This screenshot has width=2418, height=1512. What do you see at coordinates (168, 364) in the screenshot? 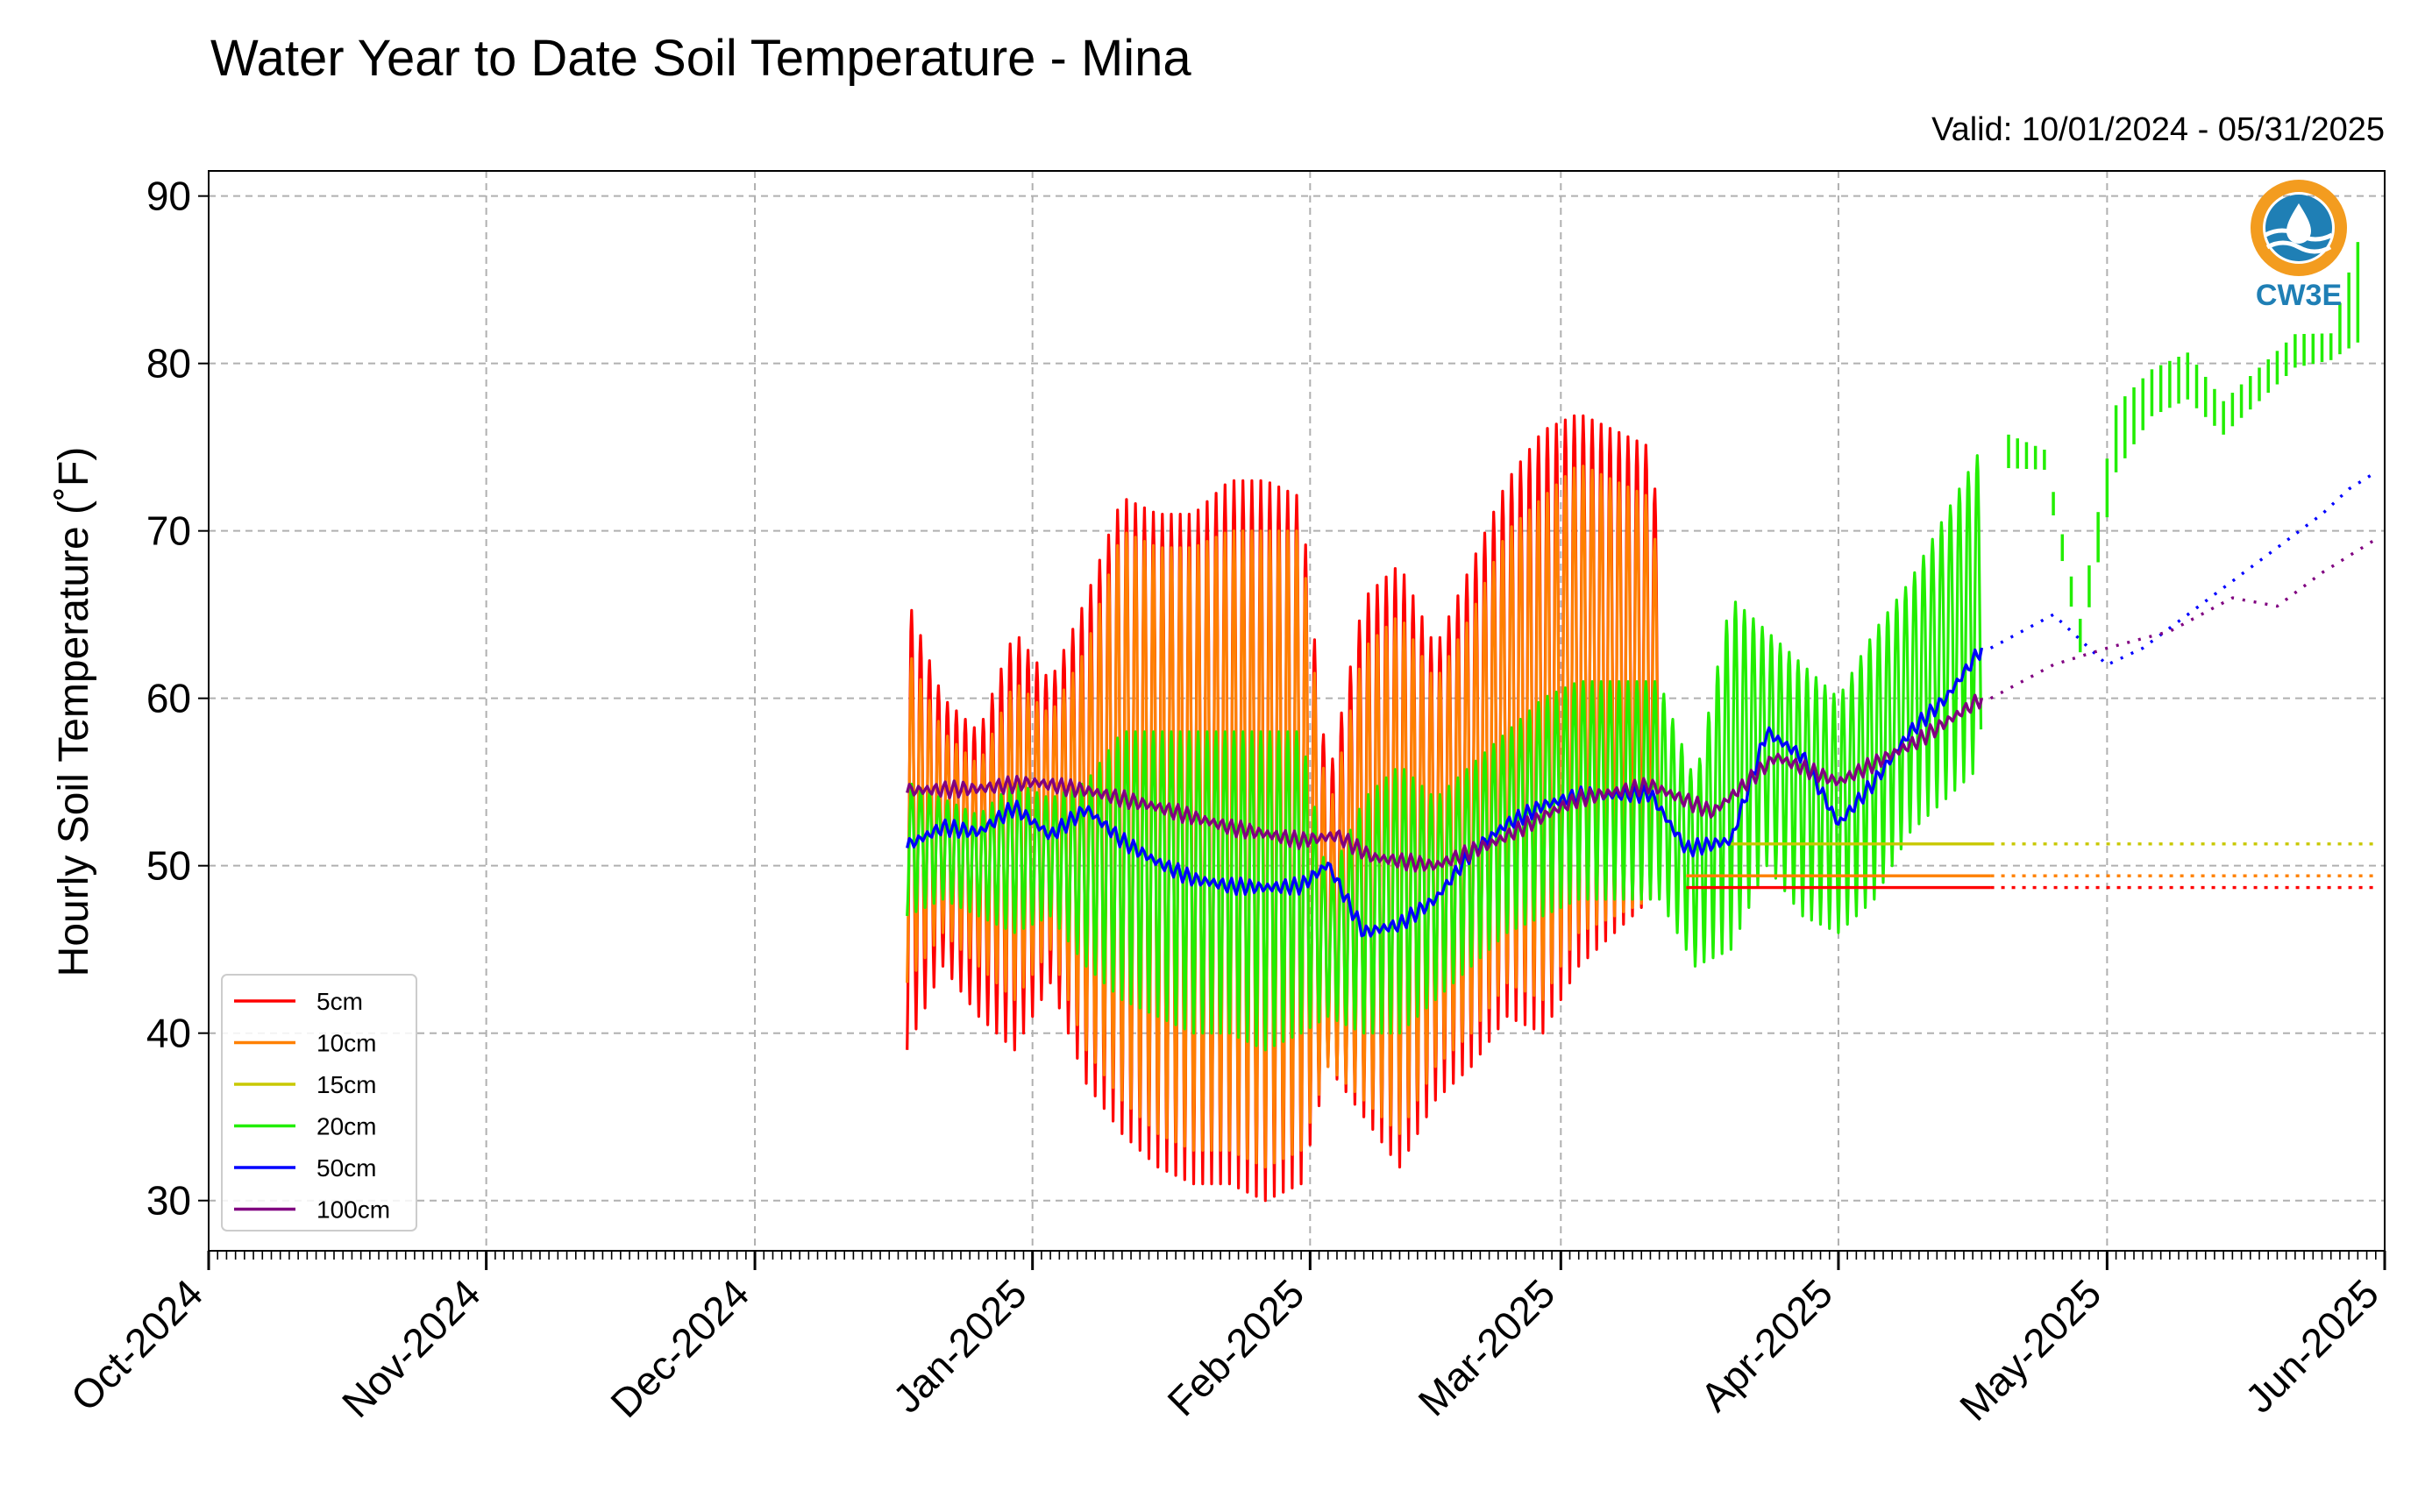
I see `y-tick-label: 80` at bounding box center [168, 364].